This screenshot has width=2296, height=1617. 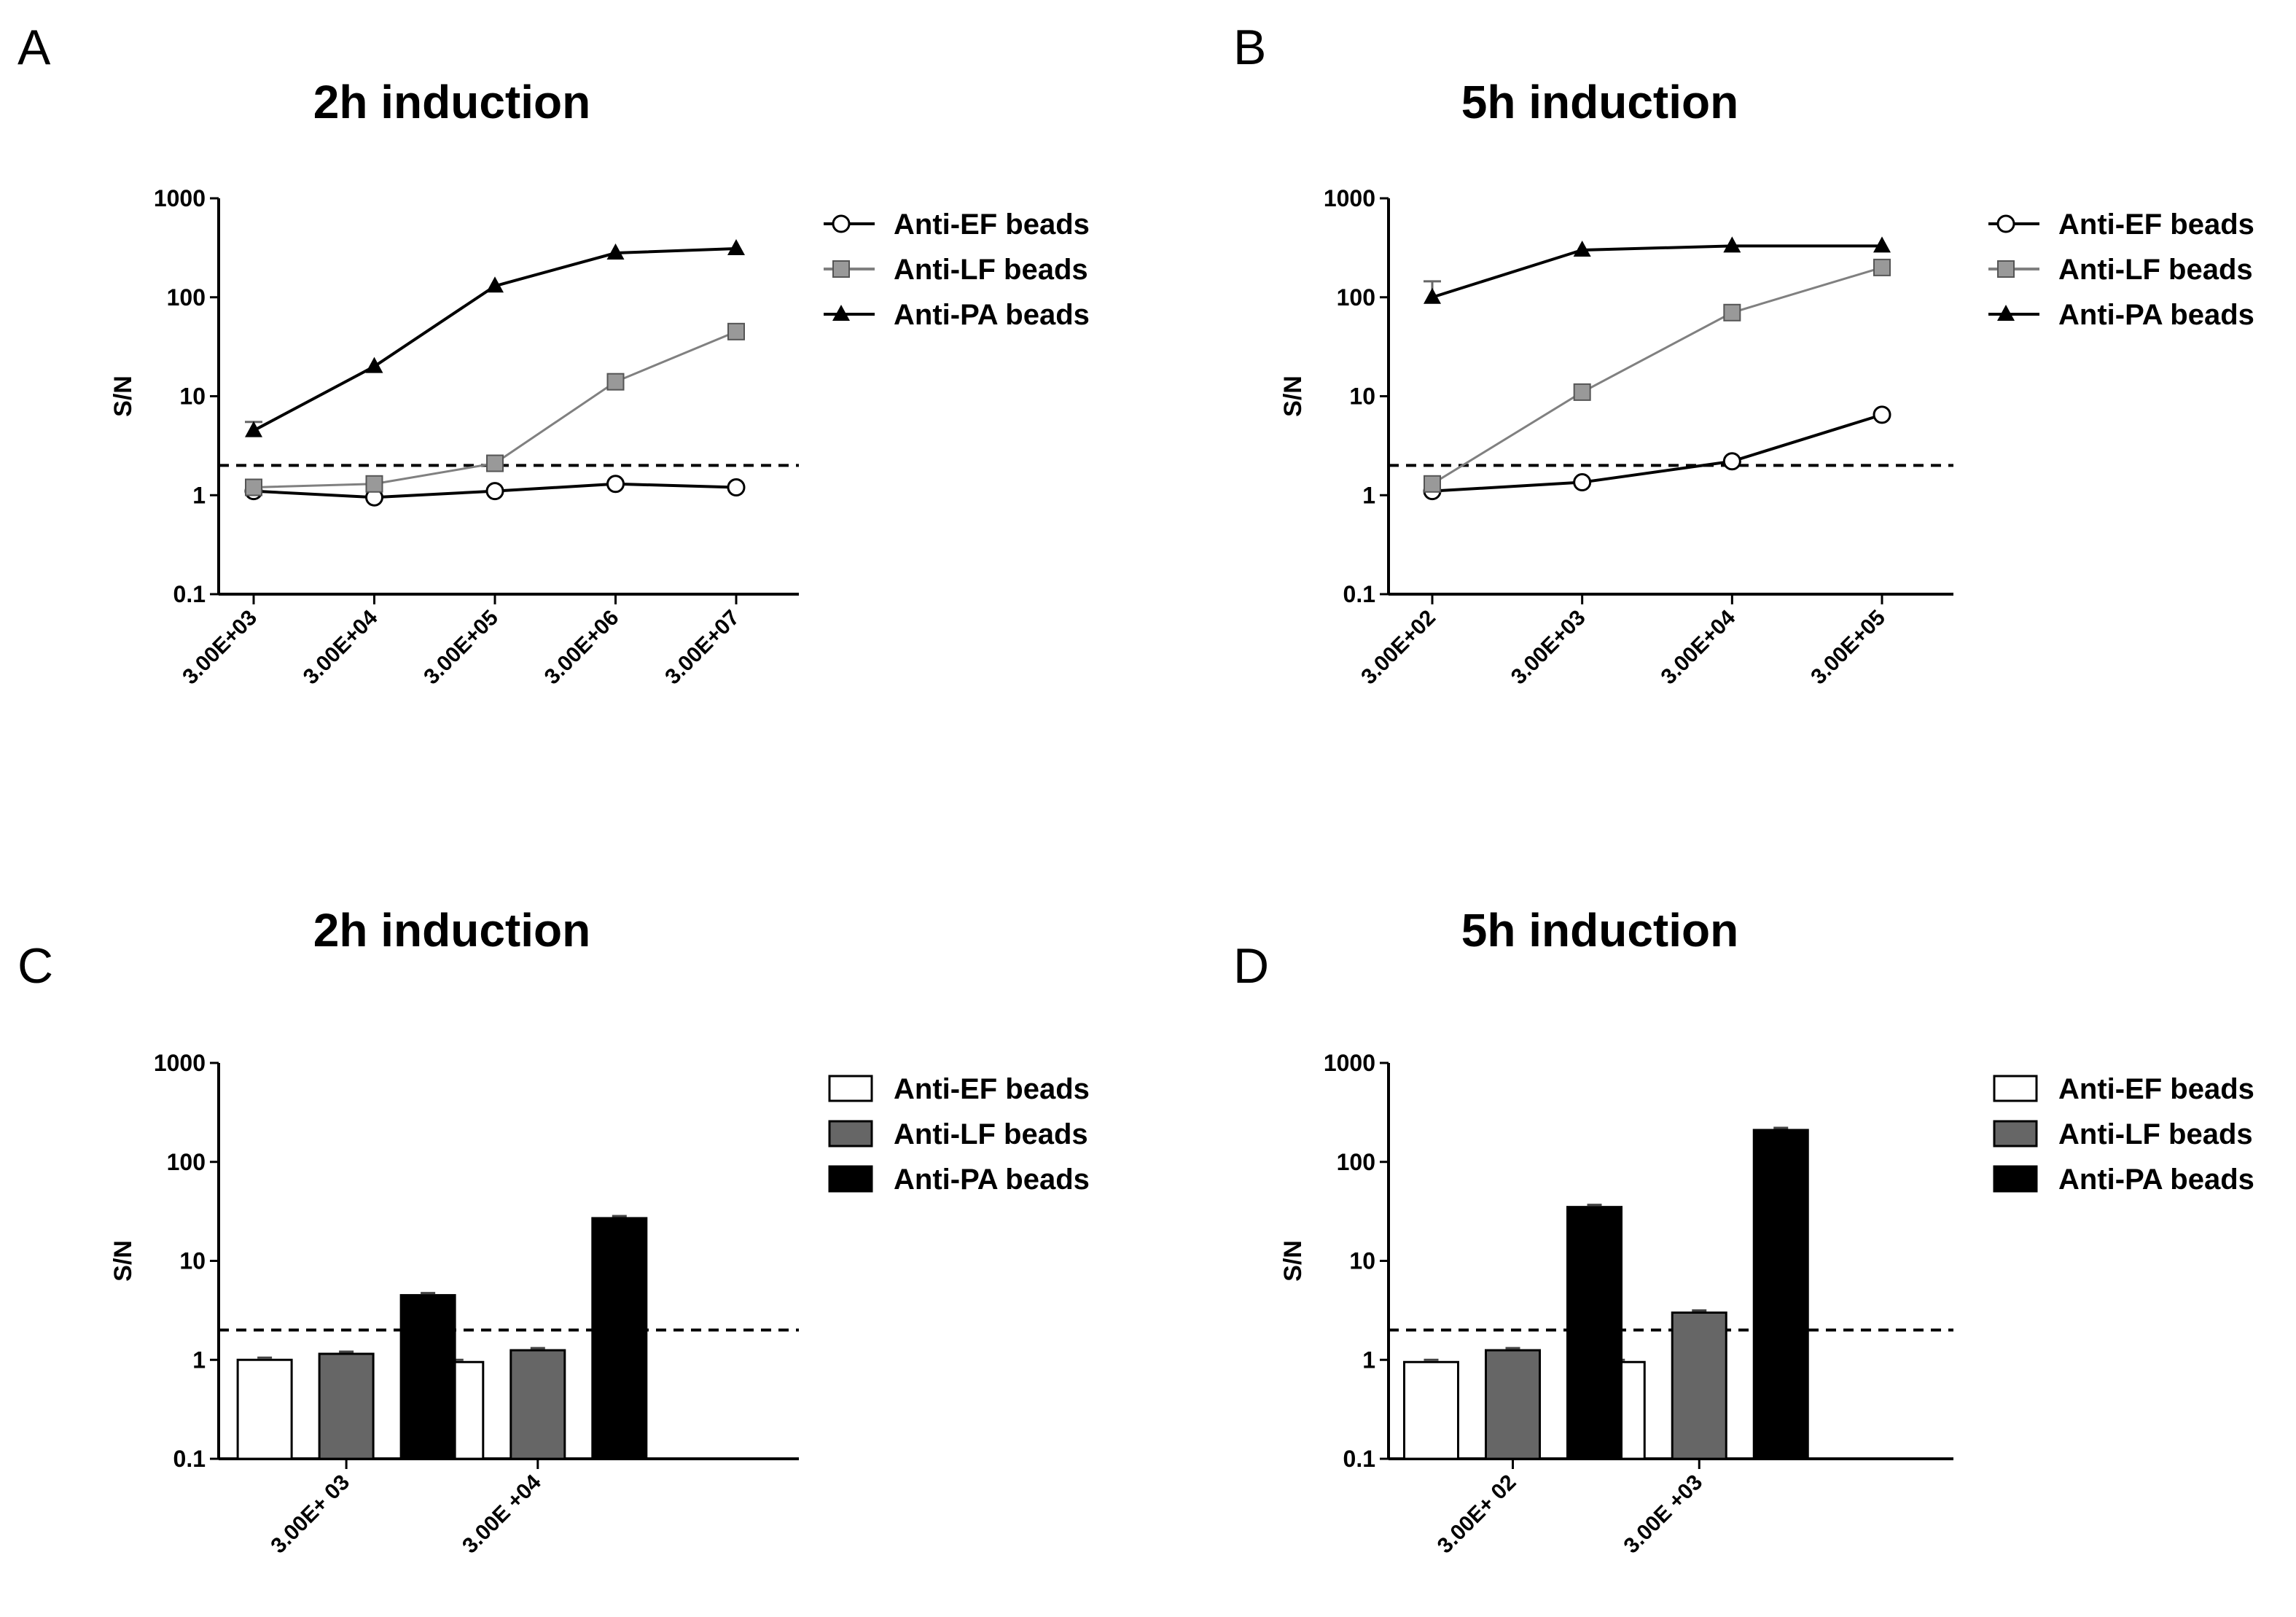 I want to click on x-tick-label: 3.00E+ 02, so click(x=1477, y=1514).